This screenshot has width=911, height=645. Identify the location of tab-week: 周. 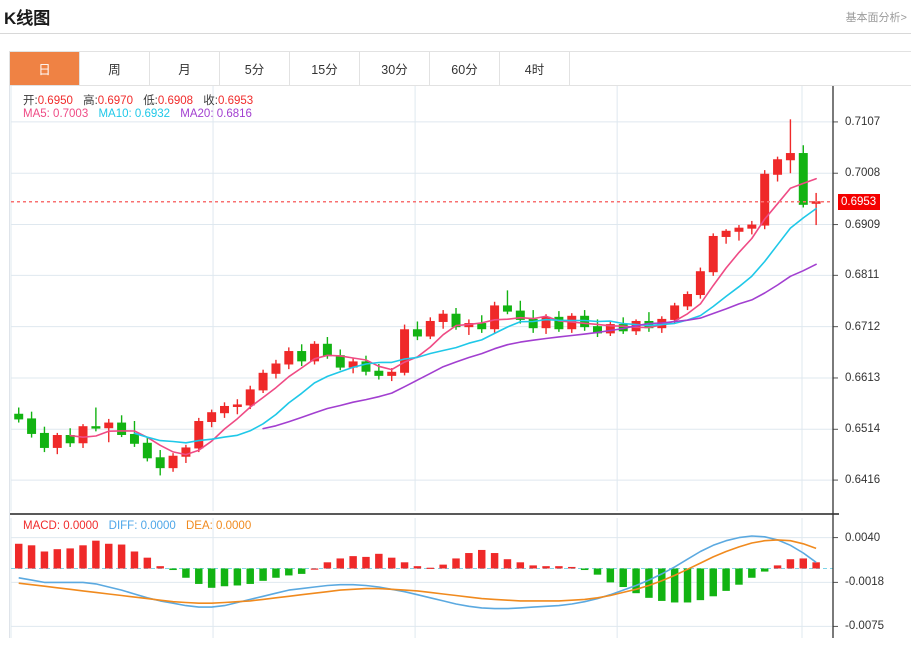
(115, 68).